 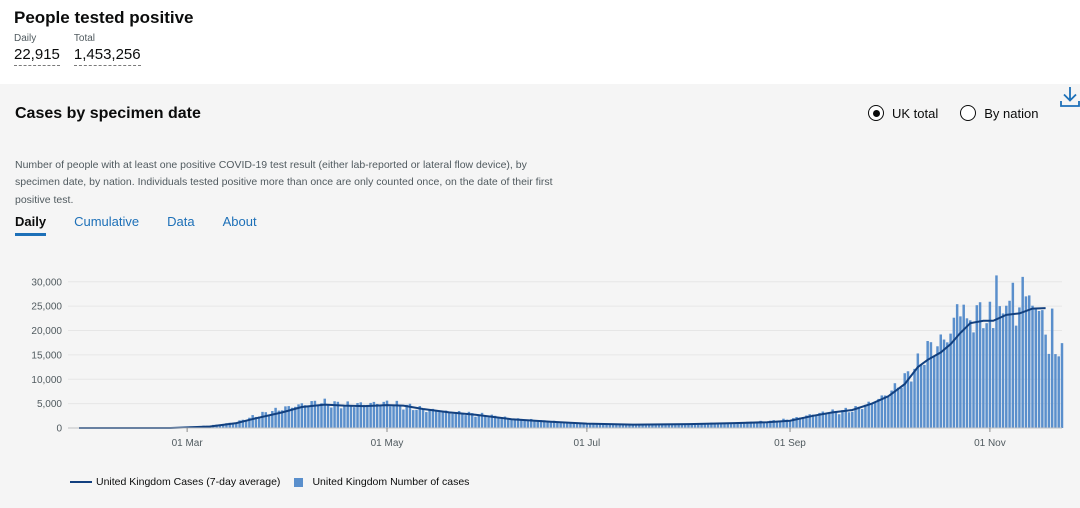 What do you see at coordinates (37, 55) in the screenshot?
I see `metric-daily-value: 22,915` at bounding box center [37, 55].